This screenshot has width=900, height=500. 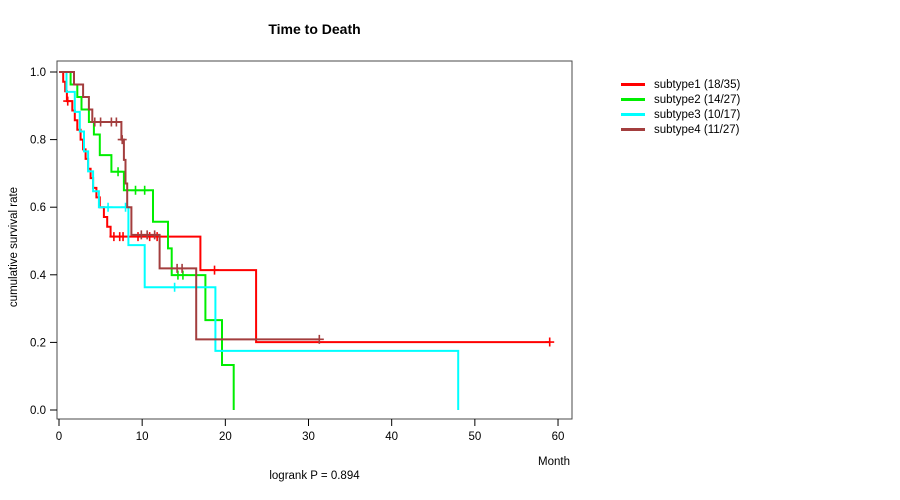 I want to click on x-tick-label: 40, so click(x=391, y=437).